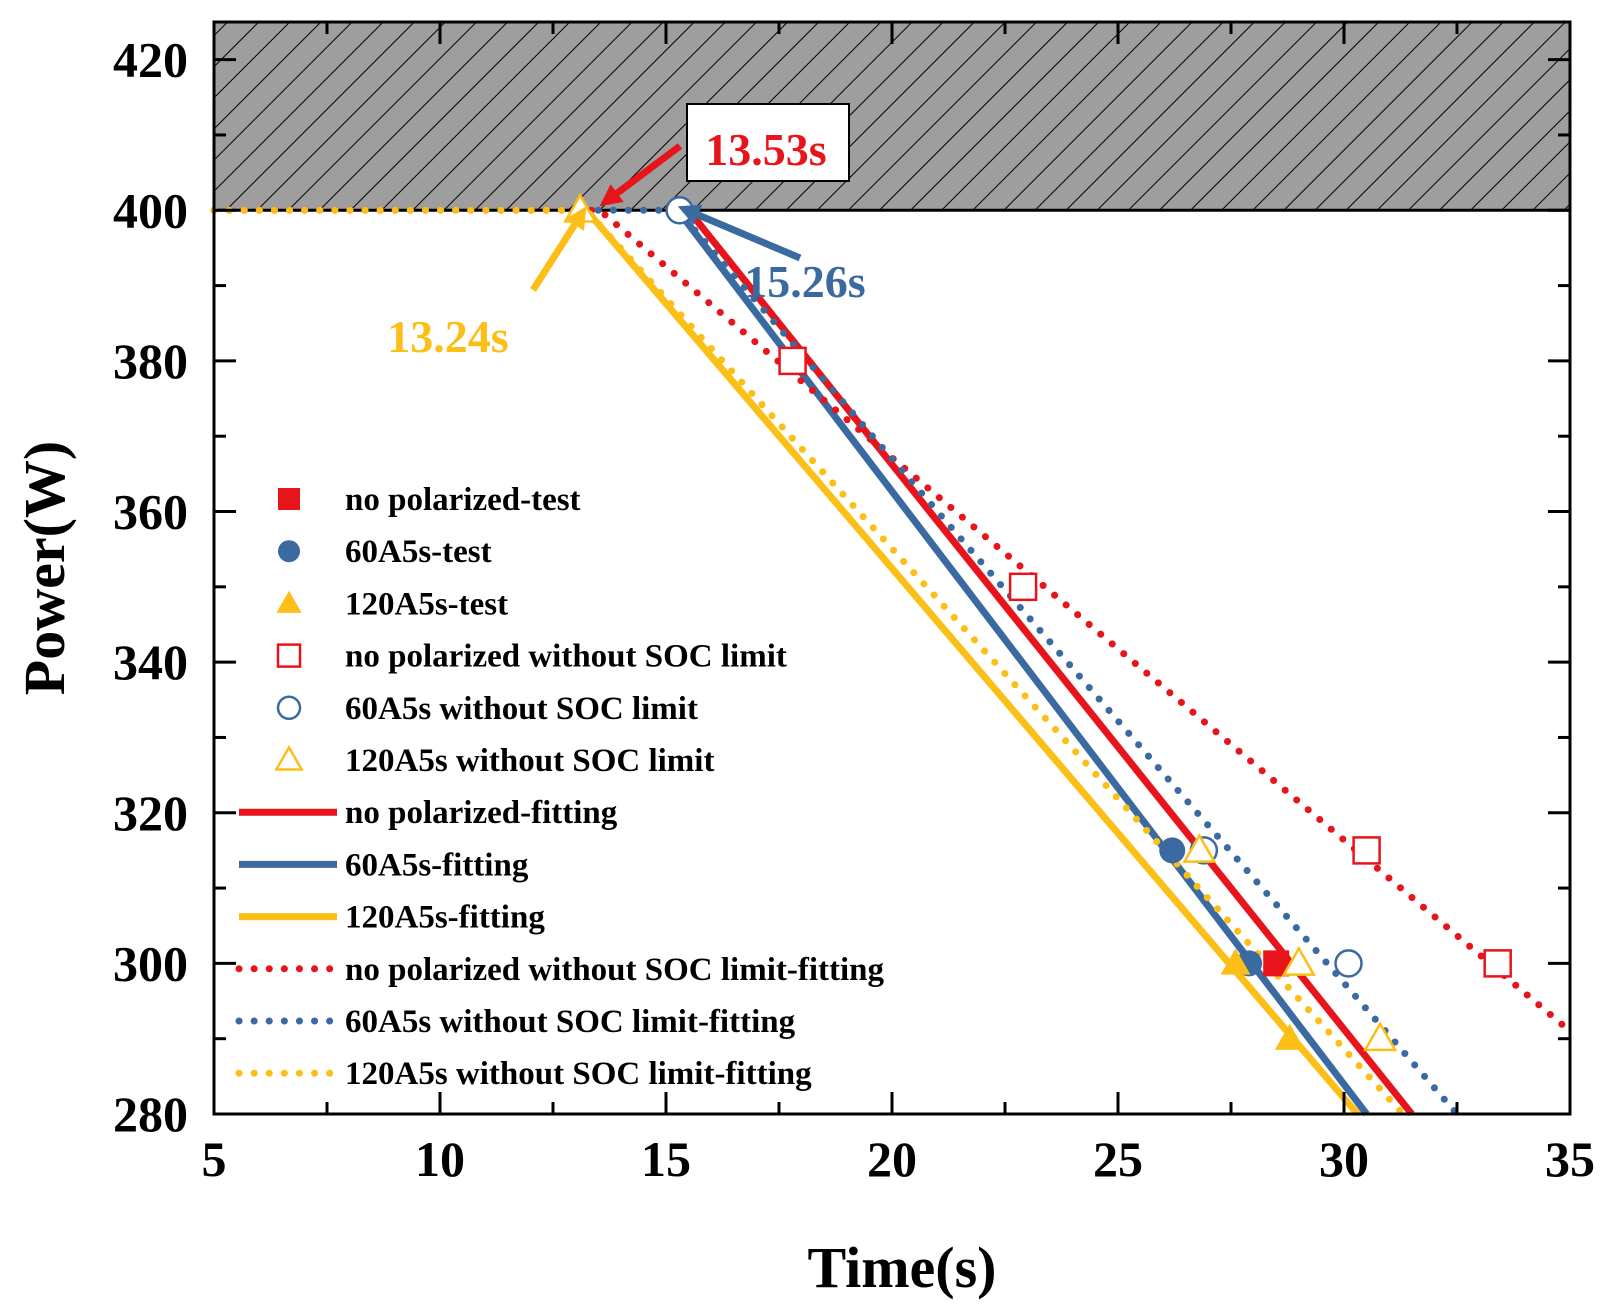  Describe the element at coordinates (463, 500) in the screenshot. I see `legend-label-0: no polarized-test` at that location.